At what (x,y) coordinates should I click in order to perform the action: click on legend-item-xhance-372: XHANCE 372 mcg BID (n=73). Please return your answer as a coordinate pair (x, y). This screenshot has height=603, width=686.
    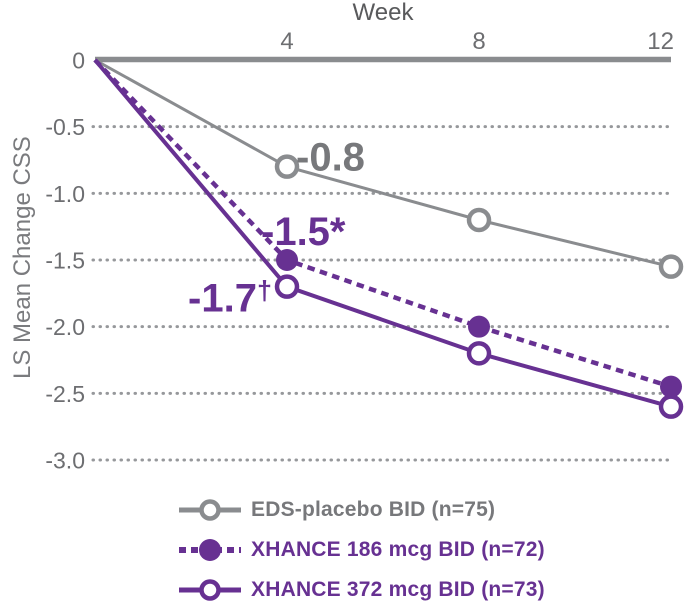
    Looking at the image, I should click on (361, 586).